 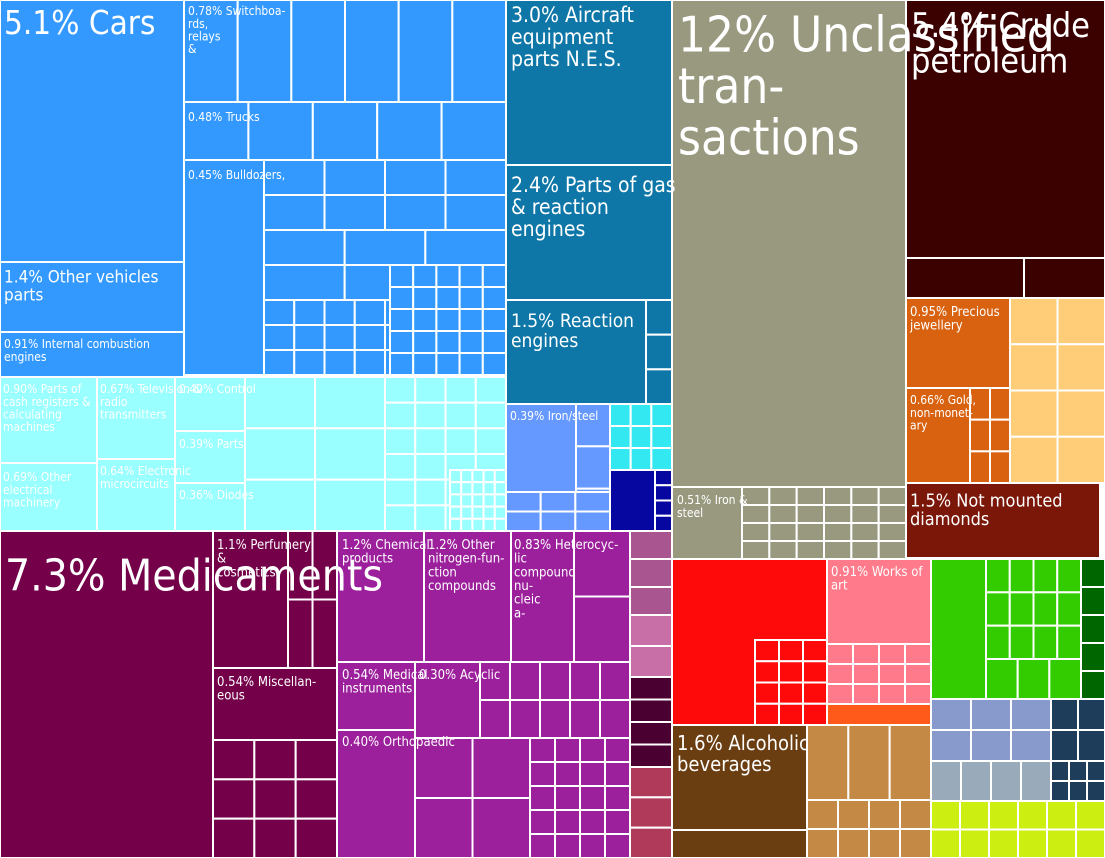 What do you see at coordinates (92, 131) in the screenshot?
I see `tile-cars` at bounding box center [92, 131].